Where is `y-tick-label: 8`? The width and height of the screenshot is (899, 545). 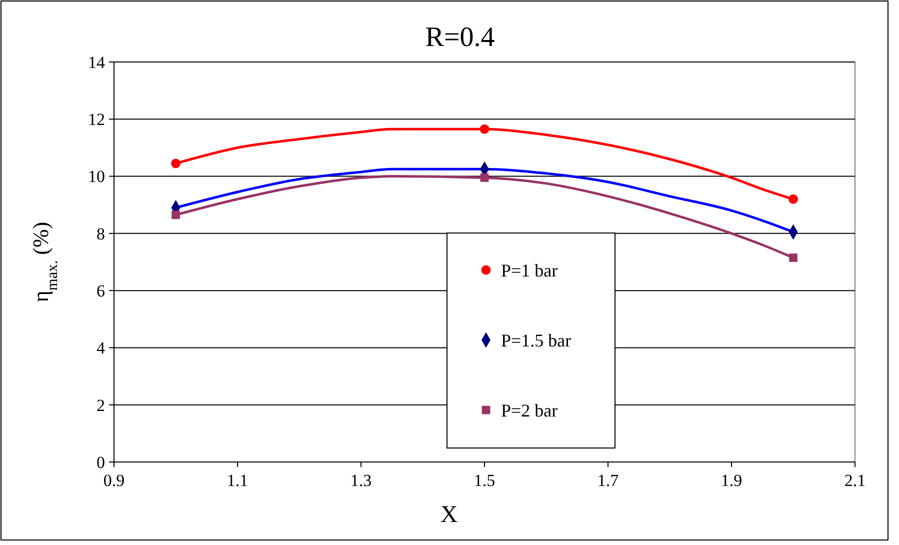
y-tick-label: 8 is located at coordinates (100, 234).